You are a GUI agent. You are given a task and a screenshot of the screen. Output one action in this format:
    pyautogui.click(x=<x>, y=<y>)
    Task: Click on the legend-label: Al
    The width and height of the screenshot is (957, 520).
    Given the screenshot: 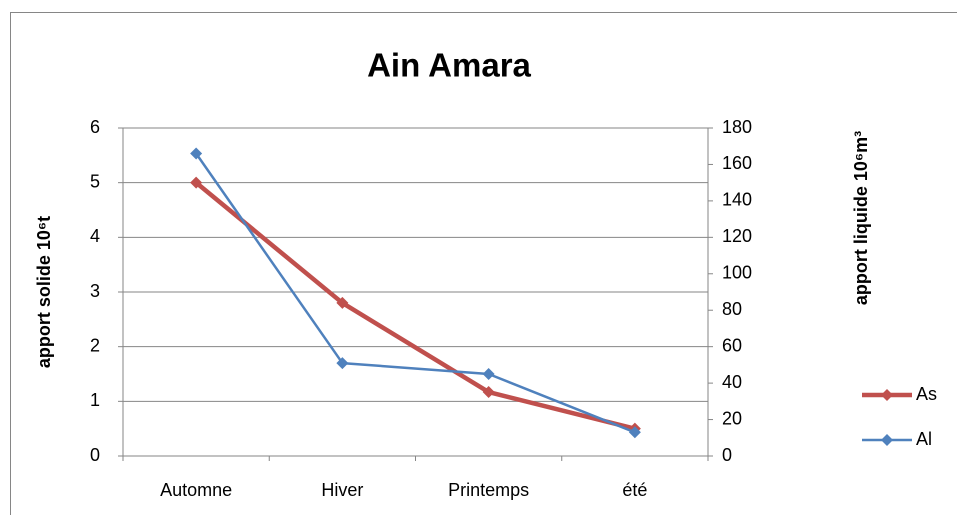 What is the action you would take?
    pyautogui.click(x=924, y=439)
    